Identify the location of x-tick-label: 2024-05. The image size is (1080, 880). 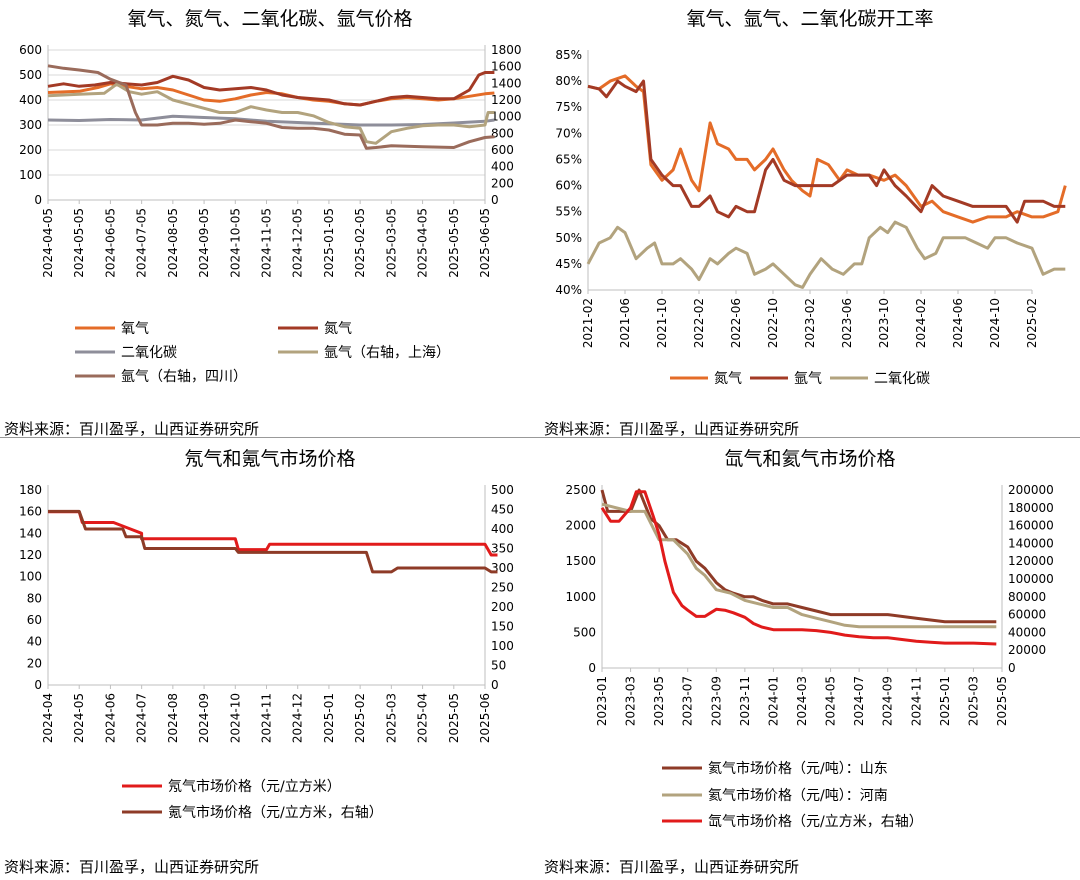
(831, 701).